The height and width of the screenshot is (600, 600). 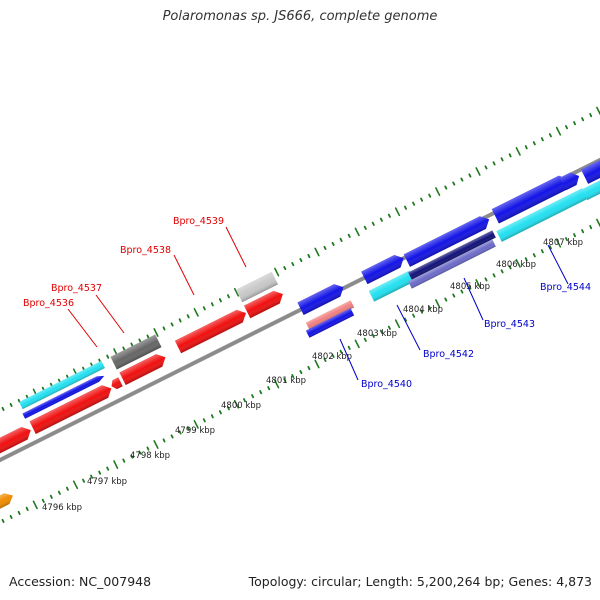 I want to click on feature-navy-shading, so click(x=452, y=255).